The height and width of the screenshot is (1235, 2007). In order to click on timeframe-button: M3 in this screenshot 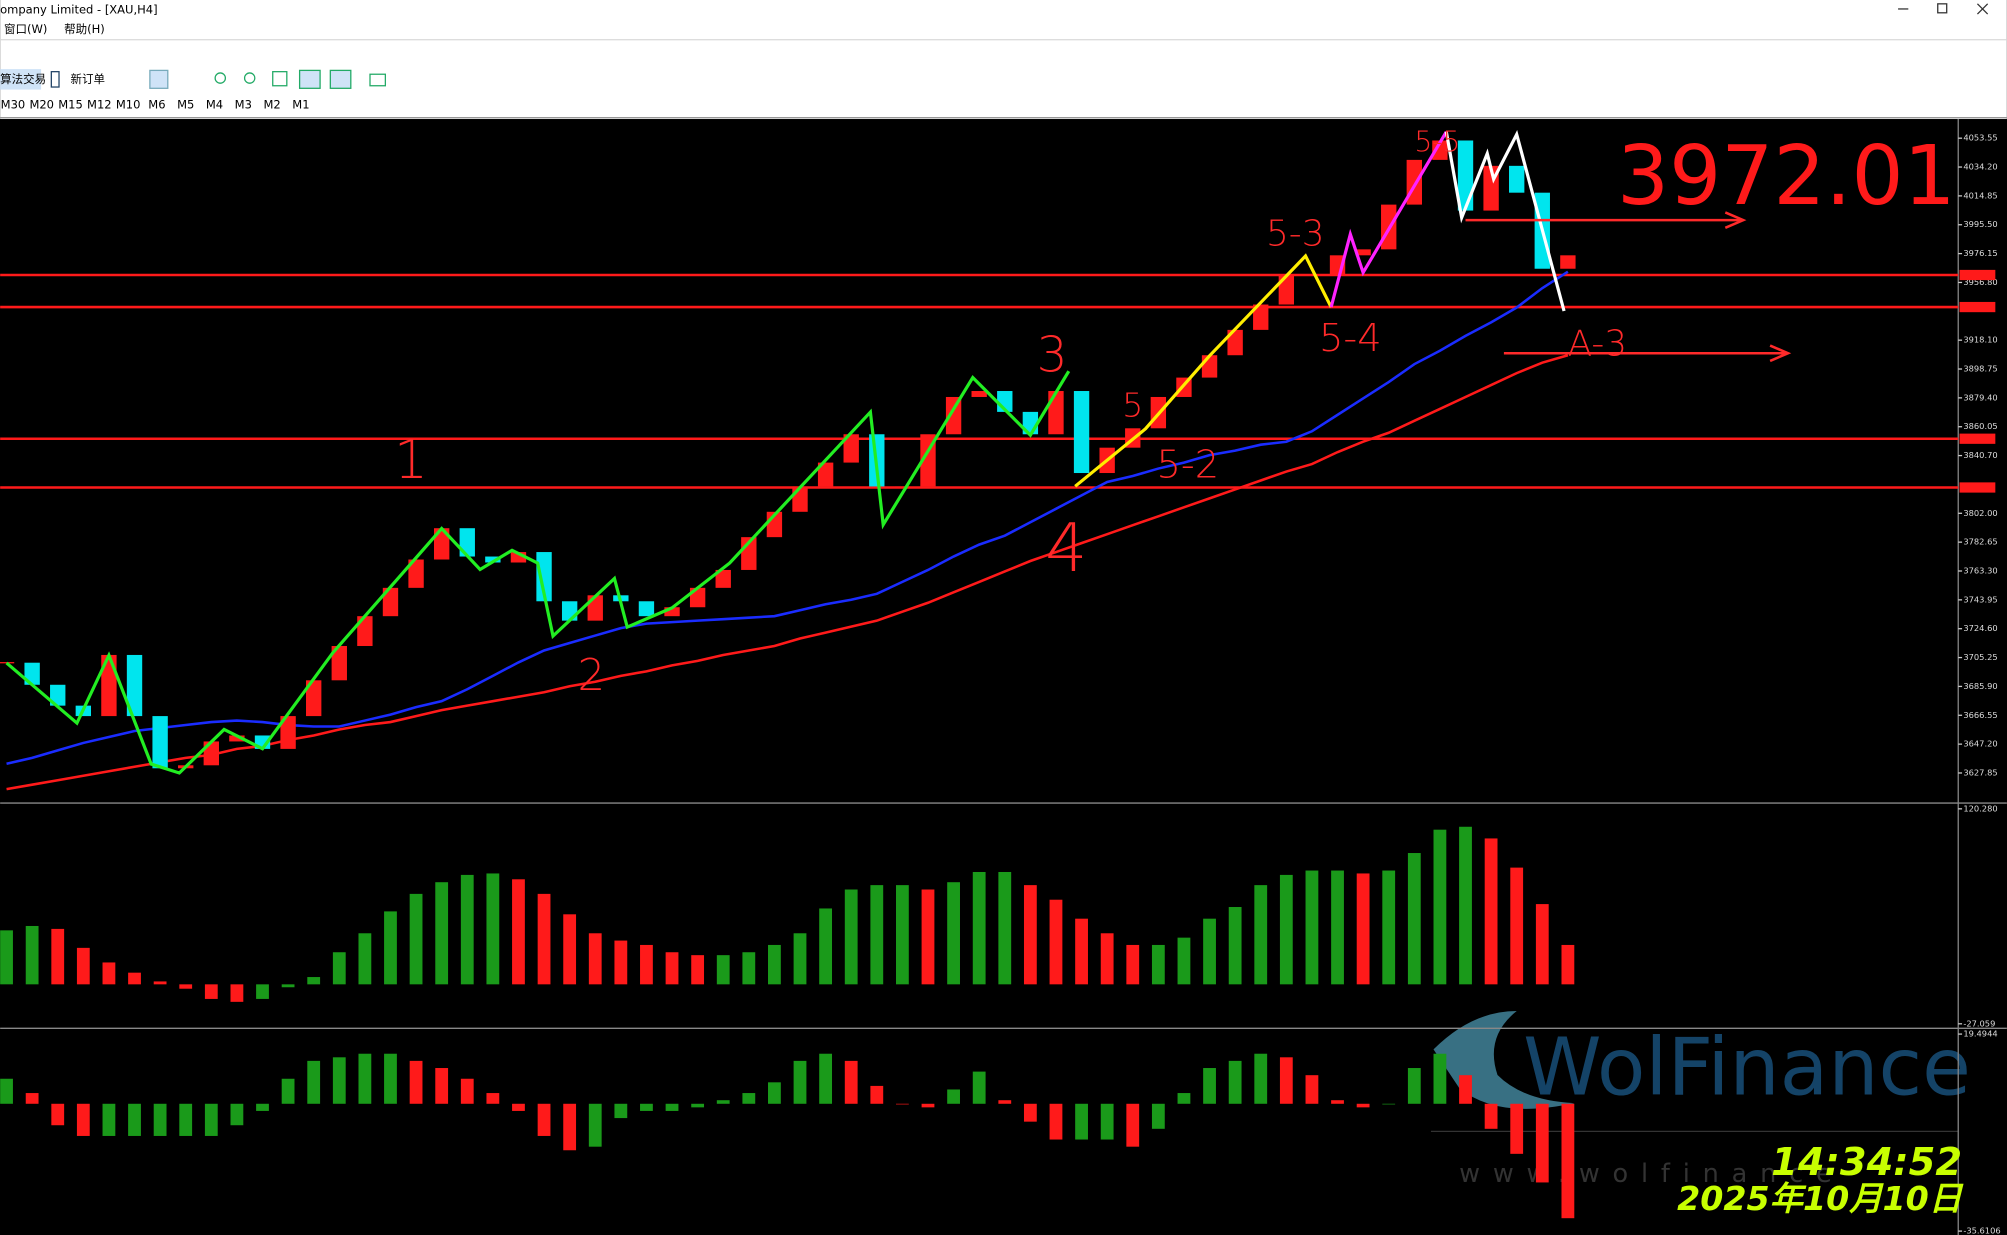, I will do `click(243, 104)`.